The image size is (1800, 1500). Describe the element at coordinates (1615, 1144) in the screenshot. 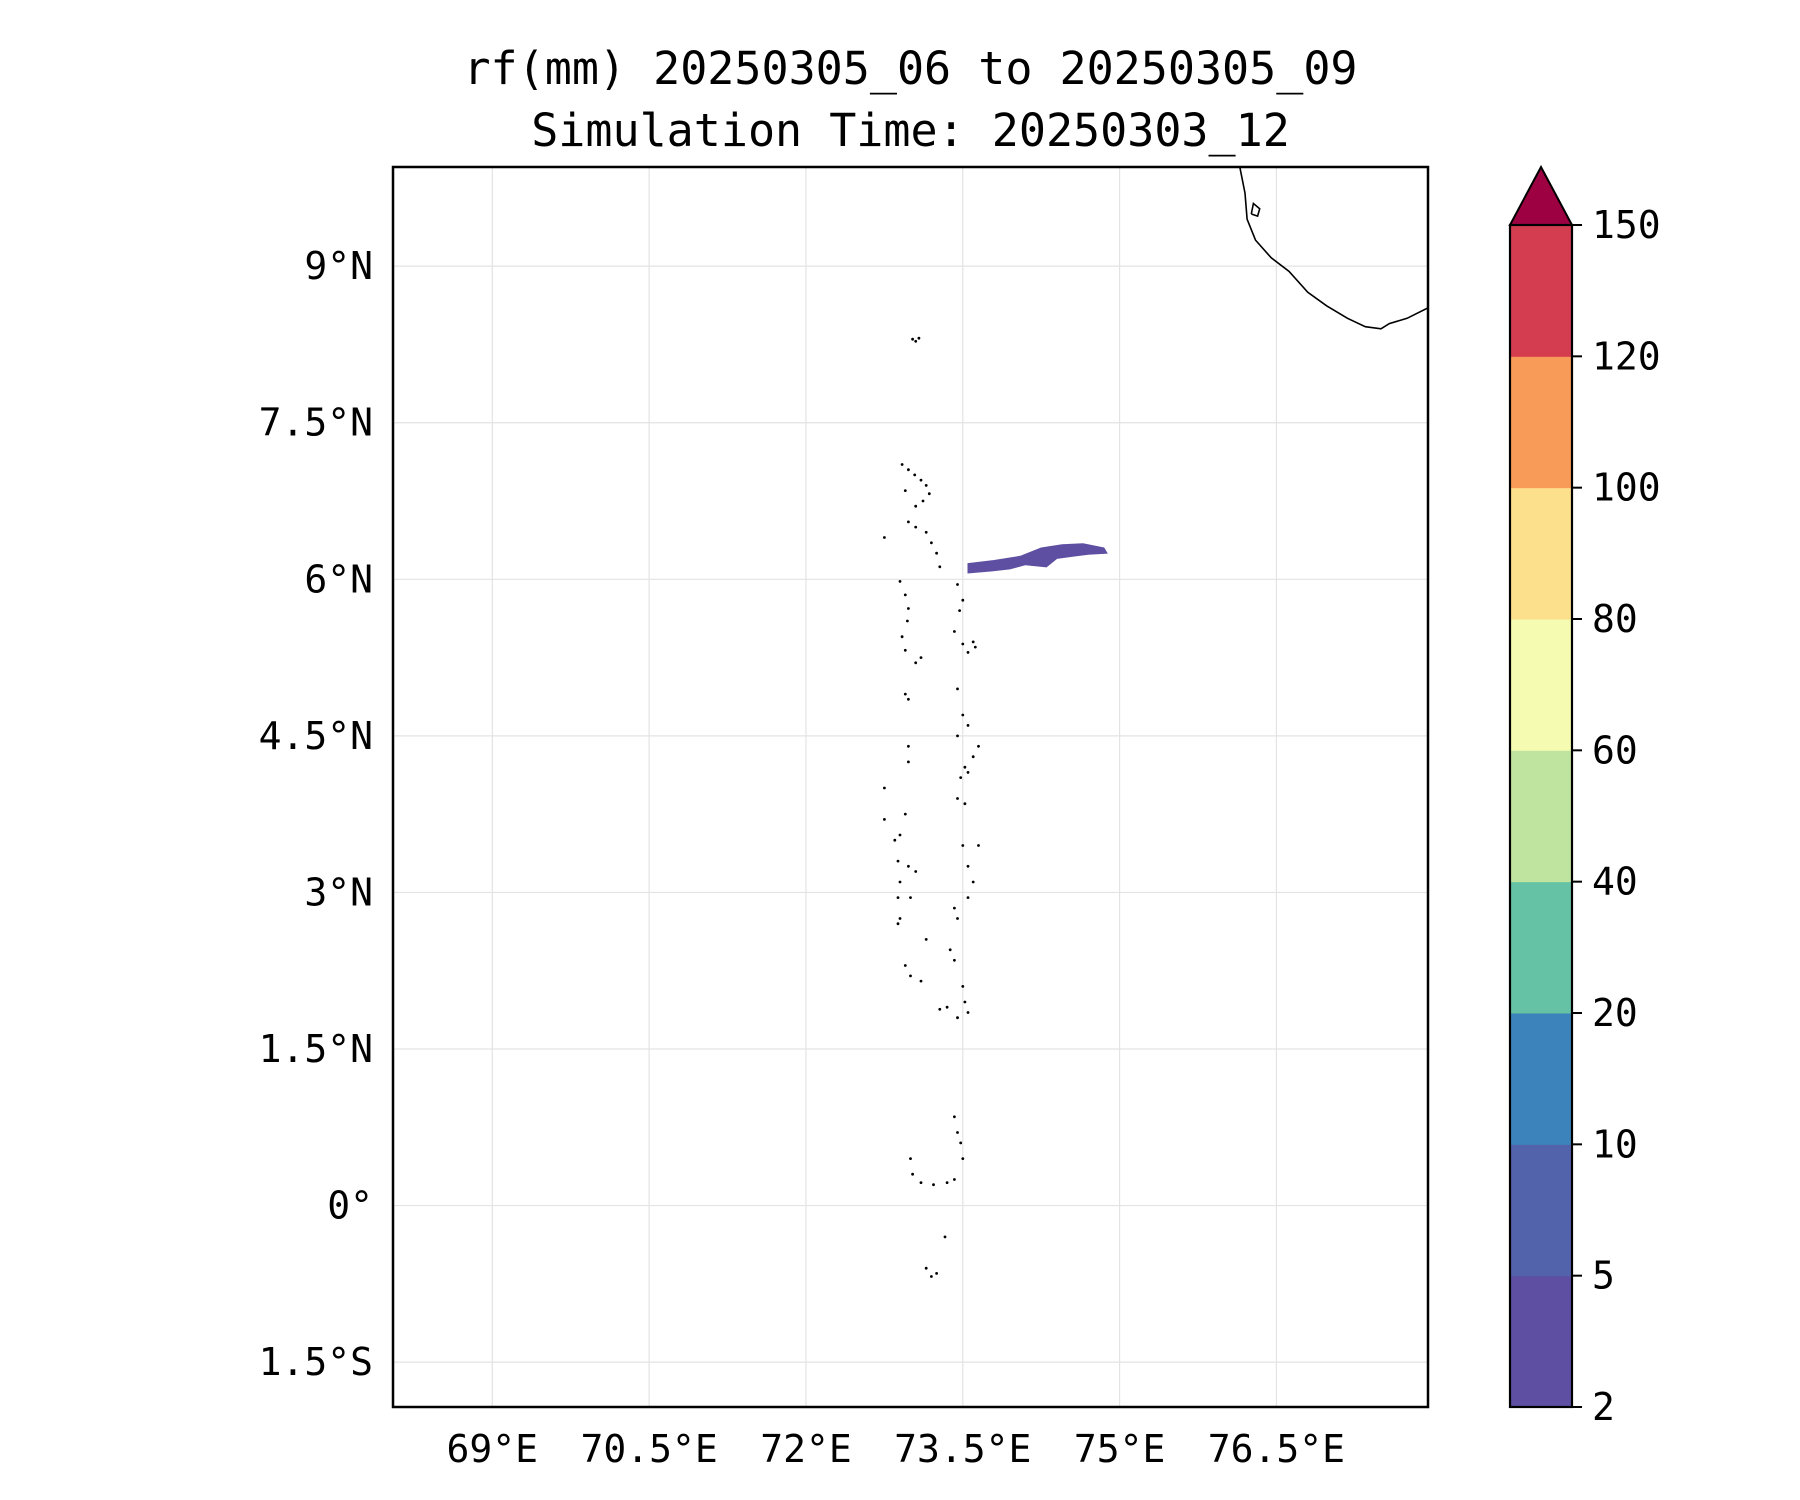

I see `colorbar-tick-label: 10` at that location.